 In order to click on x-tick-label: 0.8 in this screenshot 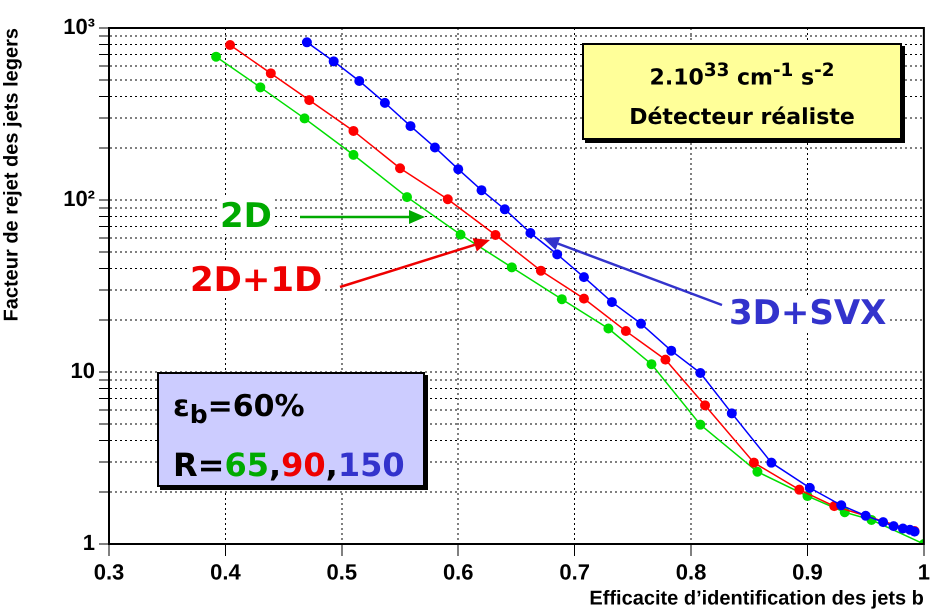, I will do `click(691, 571)`.